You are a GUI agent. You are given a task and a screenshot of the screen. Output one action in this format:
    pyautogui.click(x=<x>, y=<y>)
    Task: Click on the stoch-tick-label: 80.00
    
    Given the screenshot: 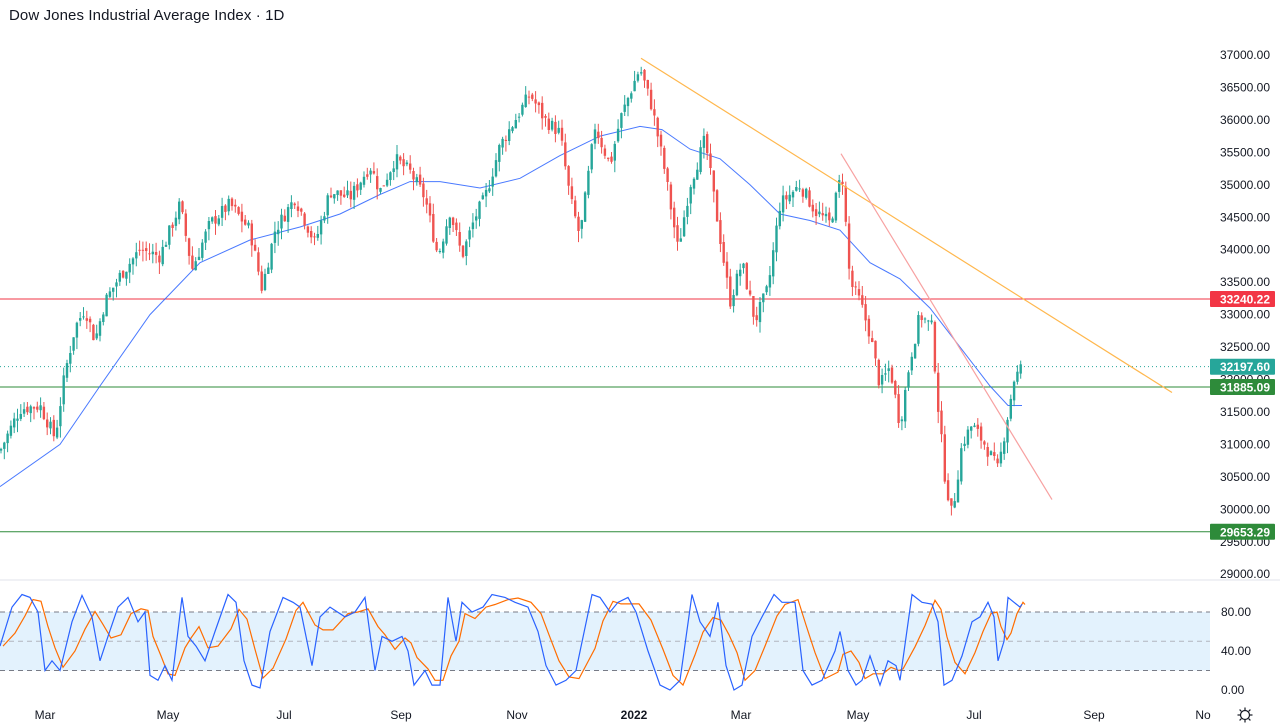 What is the action you would take?
    pyautogui.click(x=1236, y=612)
    